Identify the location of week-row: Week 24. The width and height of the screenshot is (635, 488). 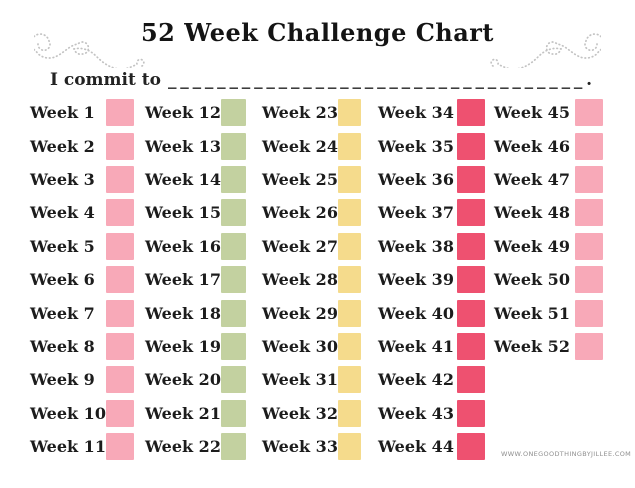
(311, 145).